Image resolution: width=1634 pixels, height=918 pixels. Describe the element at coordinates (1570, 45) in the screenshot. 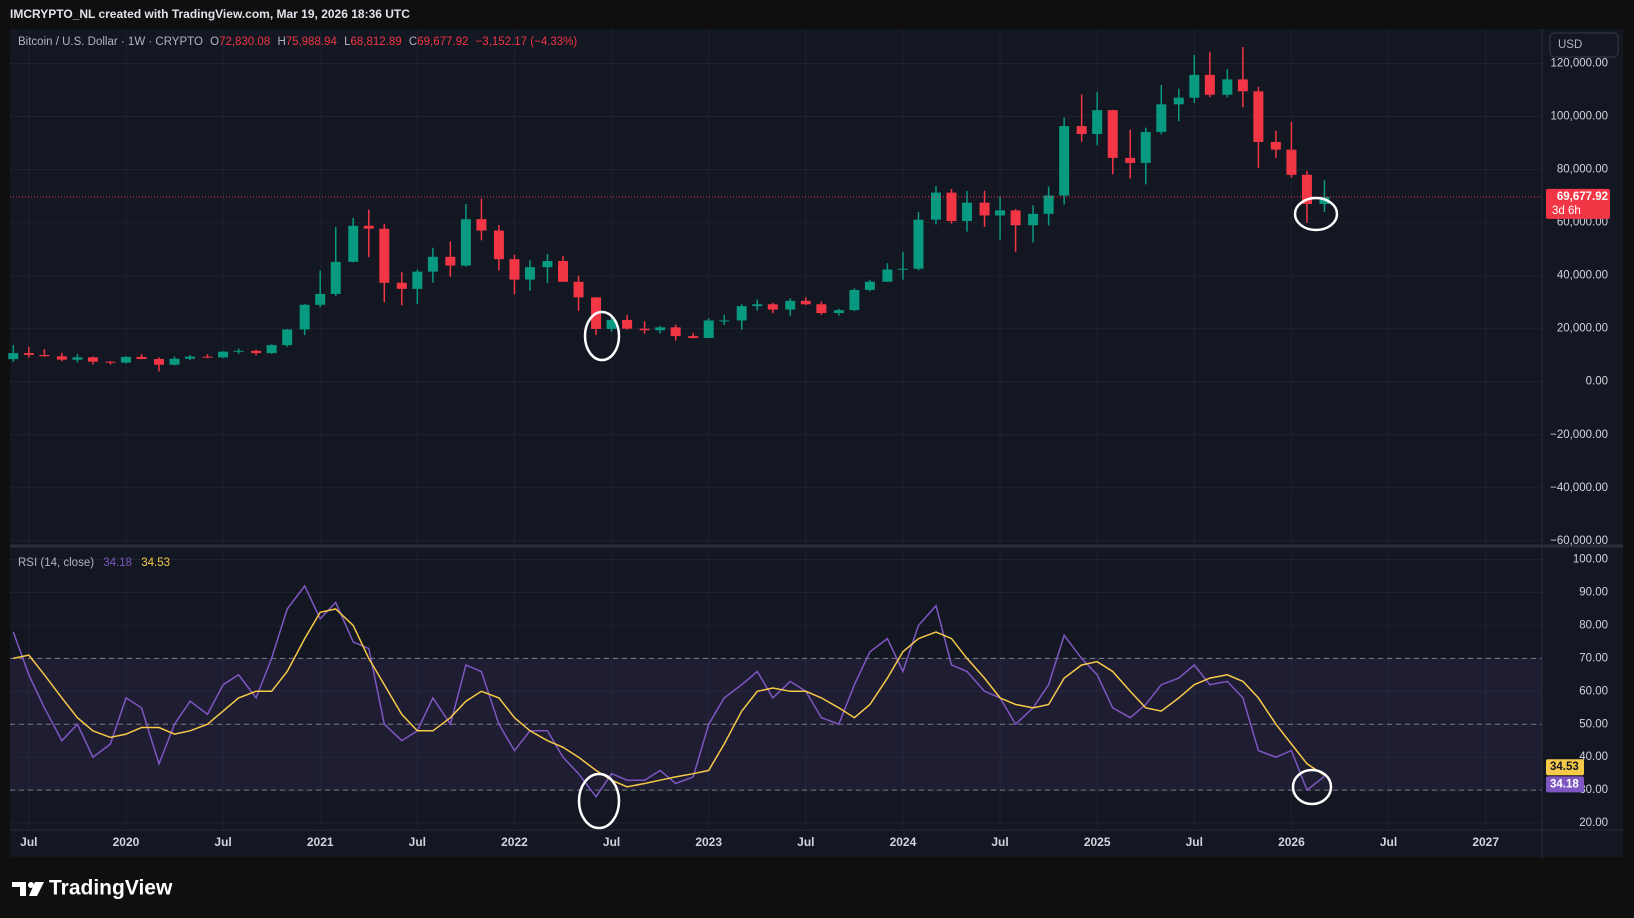

I see `currency-button-label: USD` at that location.